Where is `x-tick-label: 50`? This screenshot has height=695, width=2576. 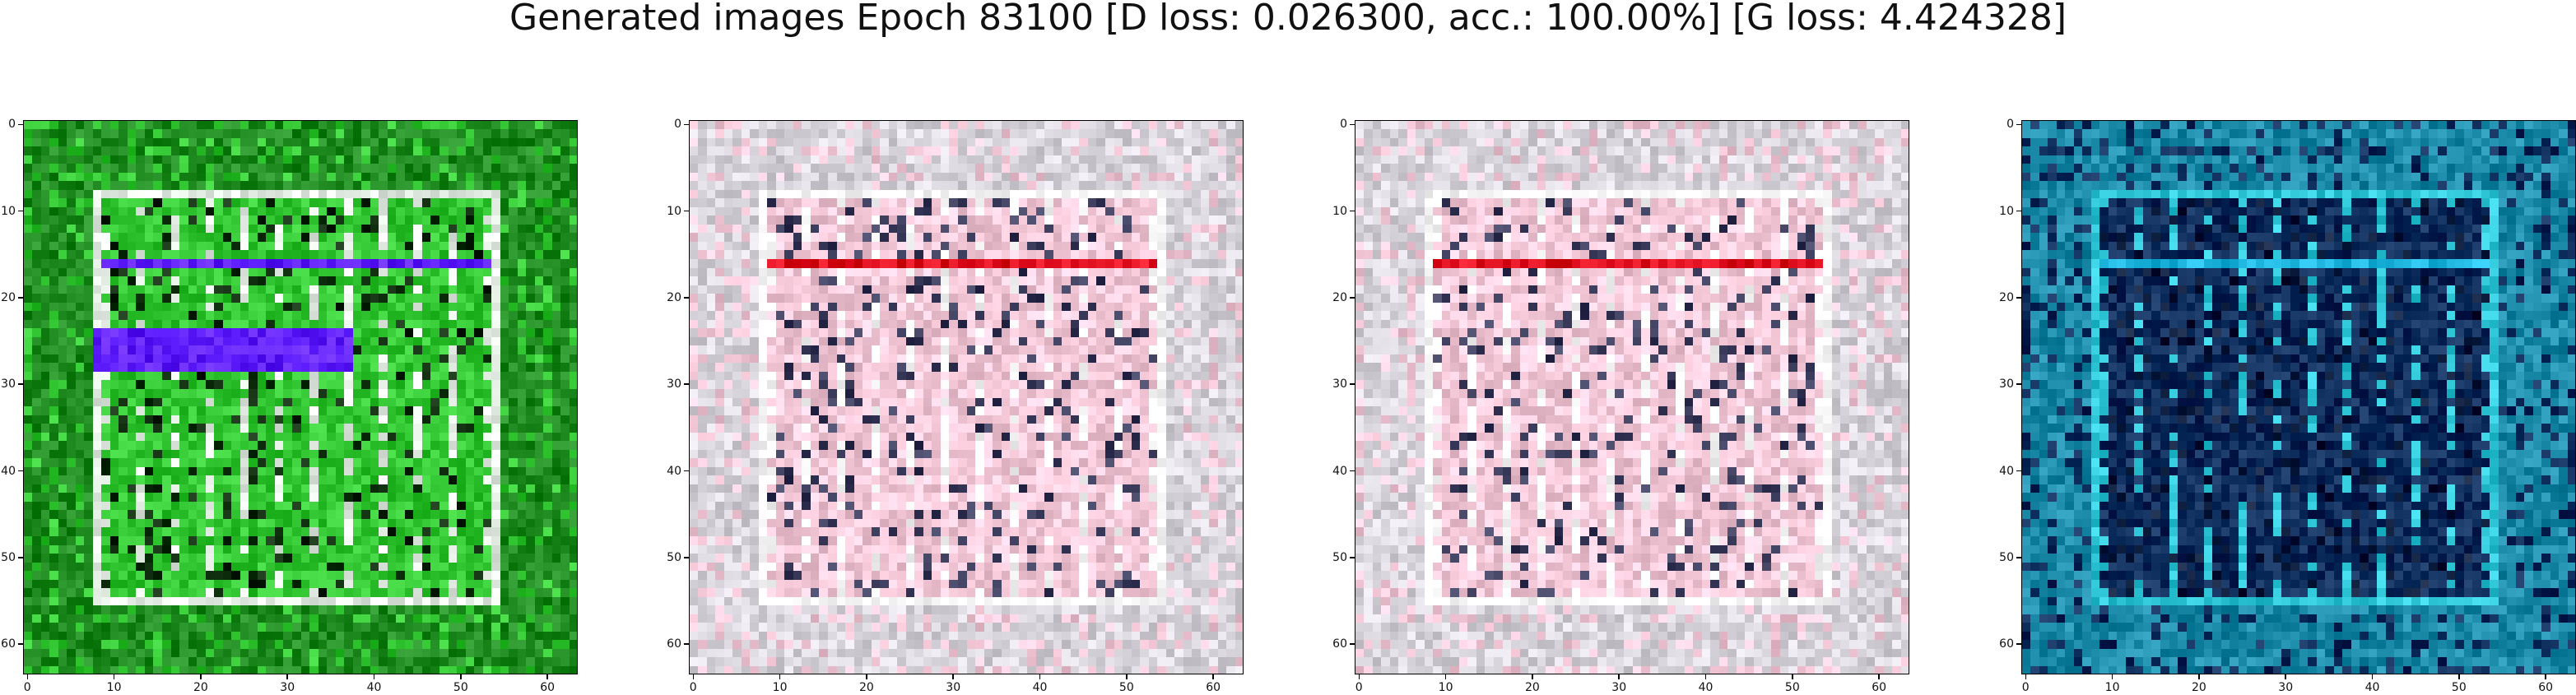
x-tick-label: 50 is located at coordinates (2459, 687).